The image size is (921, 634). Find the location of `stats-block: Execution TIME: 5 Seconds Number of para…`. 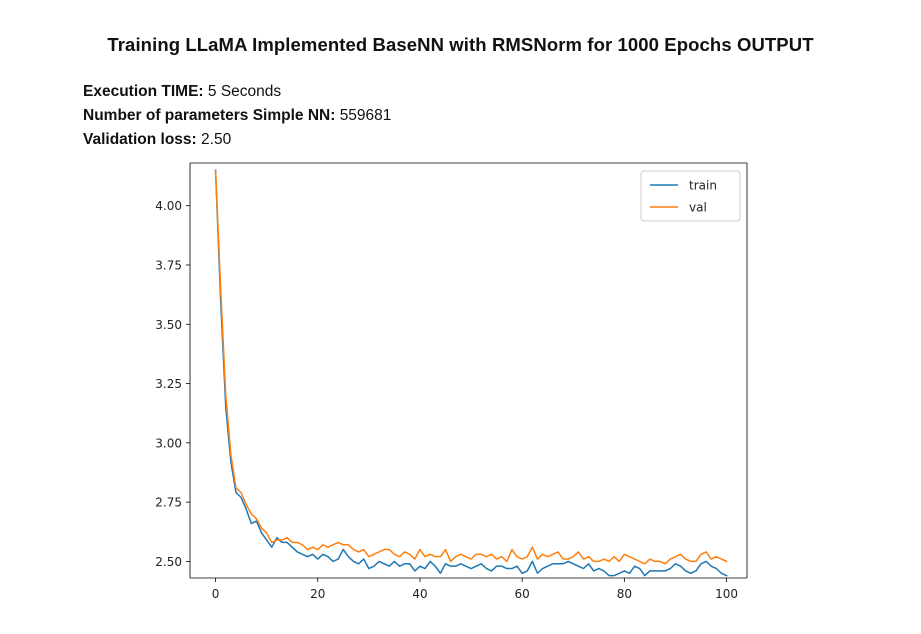

stats-block: Execution TIME: 5 Seconds Number of para… is located at coordinates (237, 116).